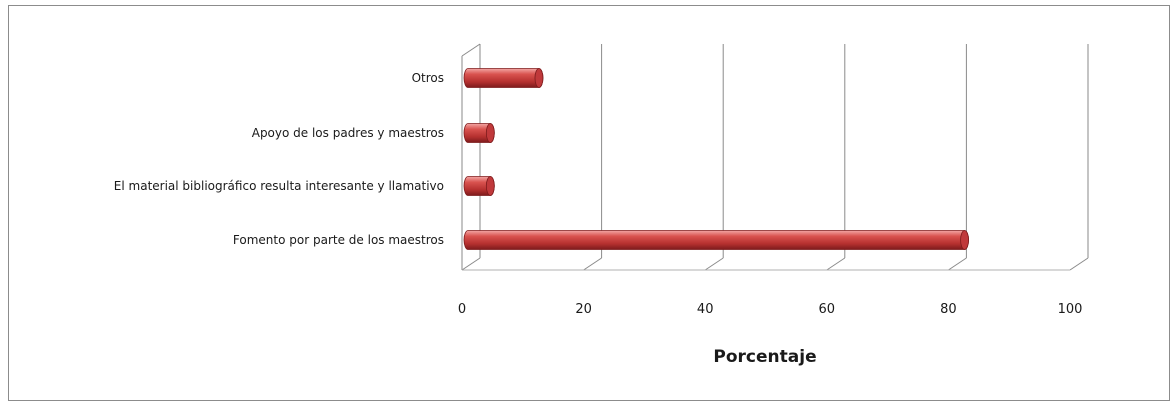 Image resolution: width=1174 pixels, height=403 pixels. Describe the element at coordinates (471, 50) in the screenshot. I see `left-wall-top` at that location.